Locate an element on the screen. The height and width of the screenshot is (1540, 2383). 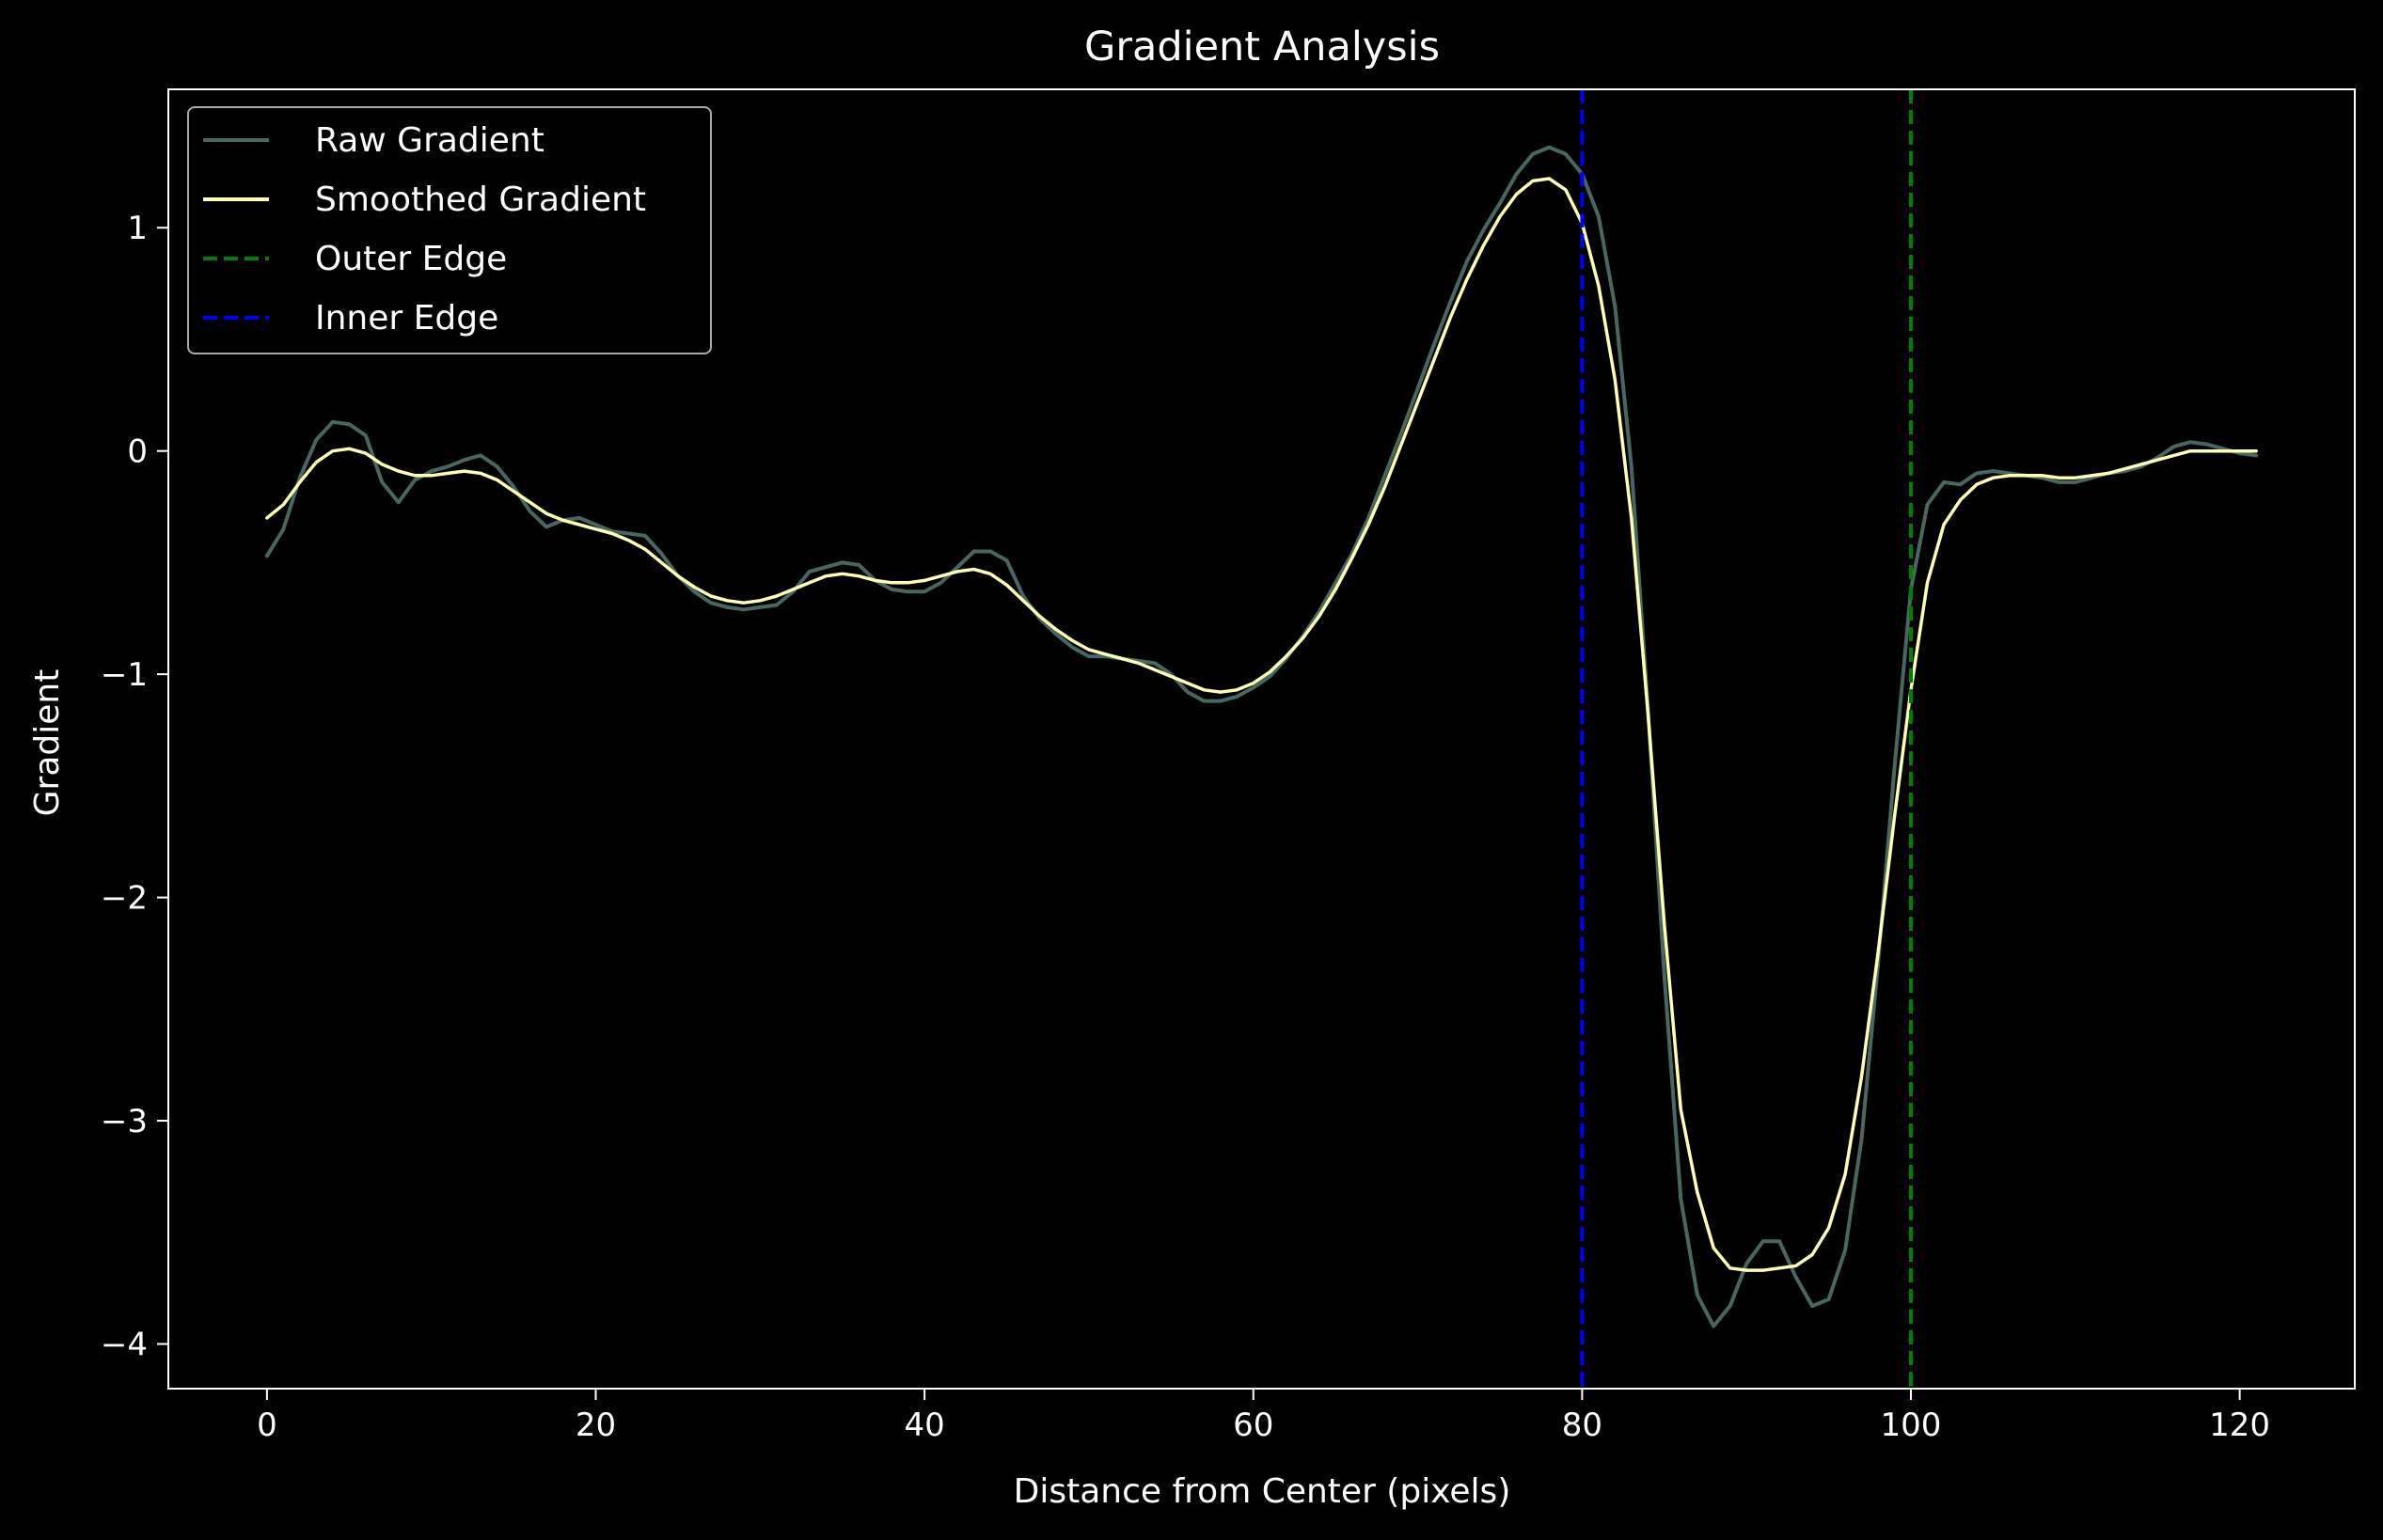
chart-title: Gradient Analysis is located at coordinates (1262, 47).